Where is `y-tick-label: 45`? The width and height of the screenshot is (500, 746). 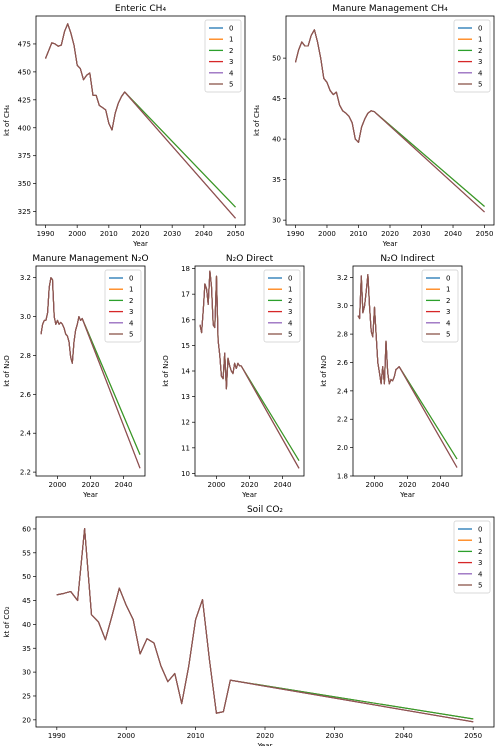 y-tick-label: 45 is located at coordinates (26, 601).